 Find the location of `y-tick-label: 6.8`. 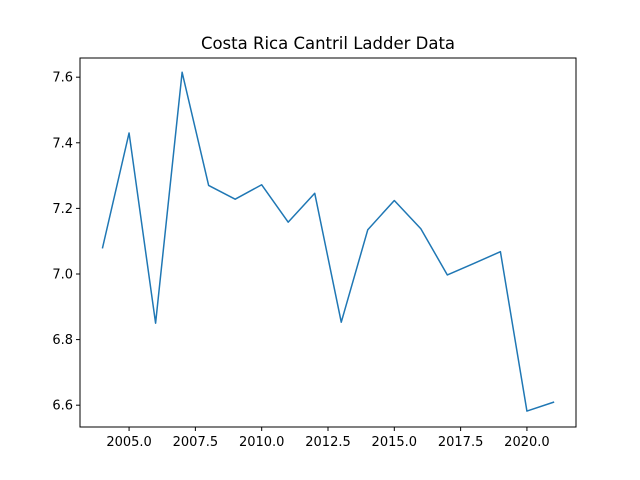

y-tick-label: 6.8 is located at coordinates (62, 340).